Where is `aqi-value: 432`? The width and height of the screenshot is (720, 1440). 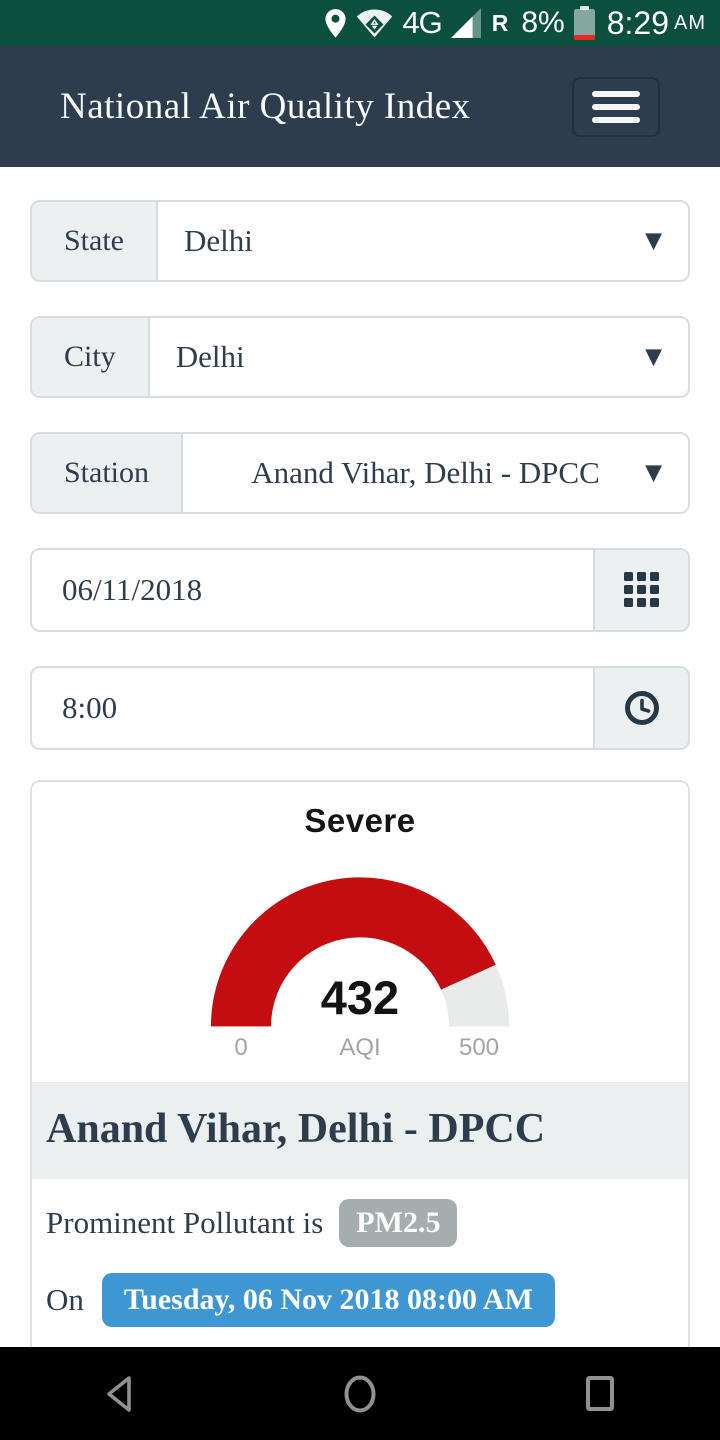
aqi-value: 432 is located at coordinates (360, 997).